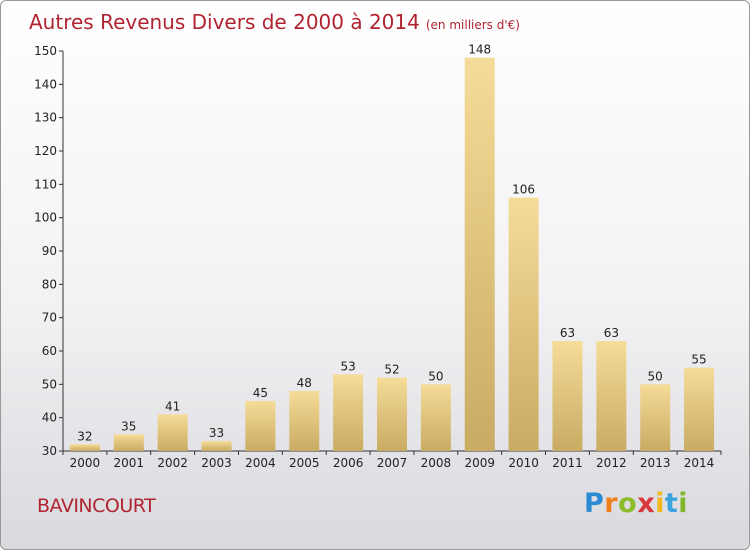  I want to click on bar-value-label: 55, so click(698, 360).